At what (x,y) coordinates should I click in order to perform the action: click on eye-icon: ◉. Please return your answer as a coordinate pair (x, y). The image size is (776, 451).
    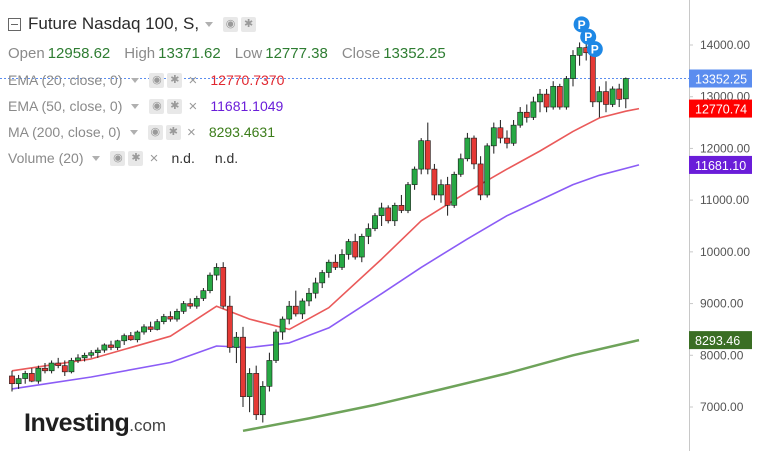
    Looking at the image, I should click on (231, 24).